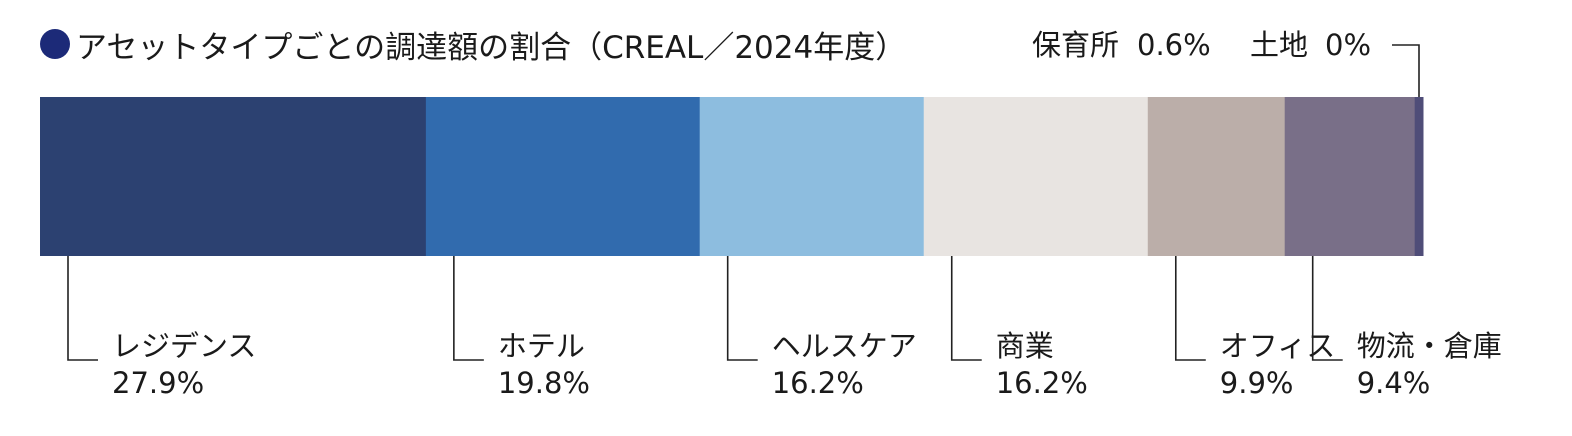 The image size is (1572, 436). What do you see at coordinates (544, 383) in the screenshot?
I see `segment-value-1: 19.8%` at bounding box center [544, 383].